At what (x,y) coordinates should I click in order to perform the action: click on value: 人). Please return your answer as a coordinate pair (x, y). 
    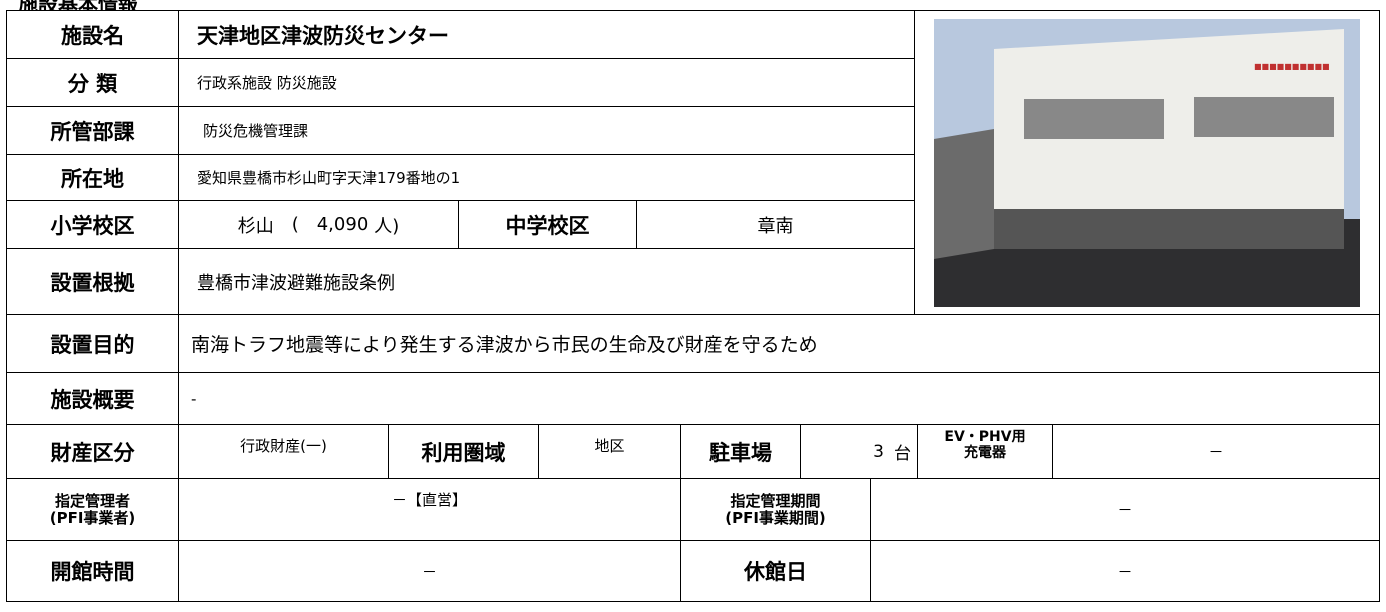
    Looking at the image, I should click on (387, 226).